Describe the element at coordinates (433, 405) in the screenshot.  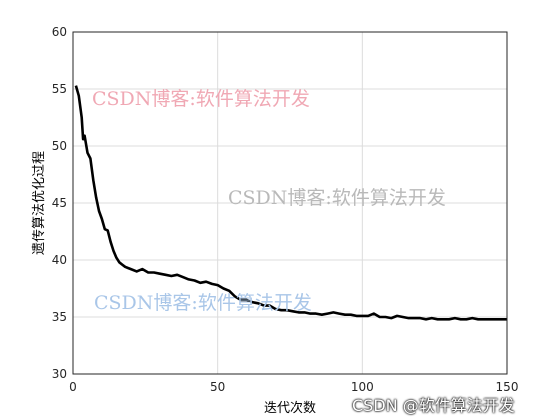
I see `footer-watermark: CSDN @软件算法开发` at that location.